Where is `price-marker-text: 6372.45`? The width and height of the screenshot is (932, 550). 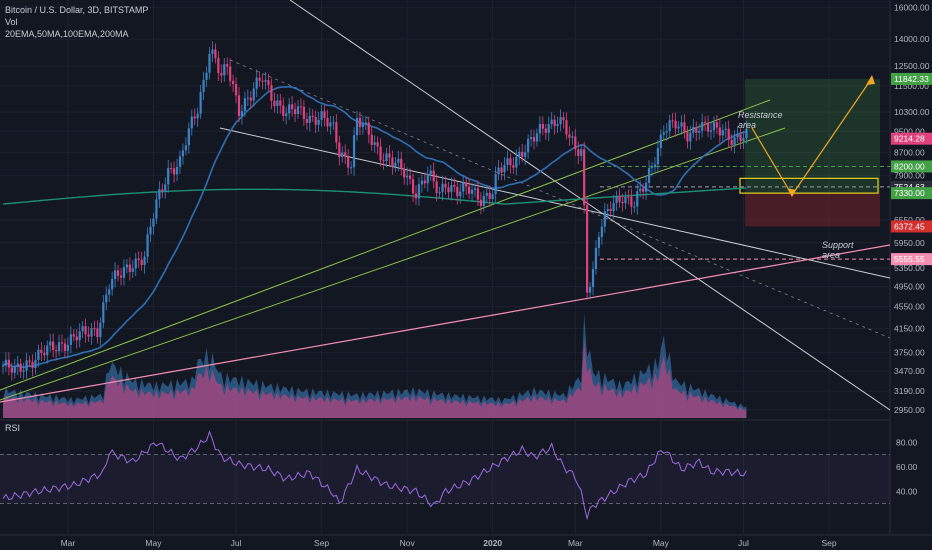 price-marker-text: 6372.45 is located at coordinates (909, 226).